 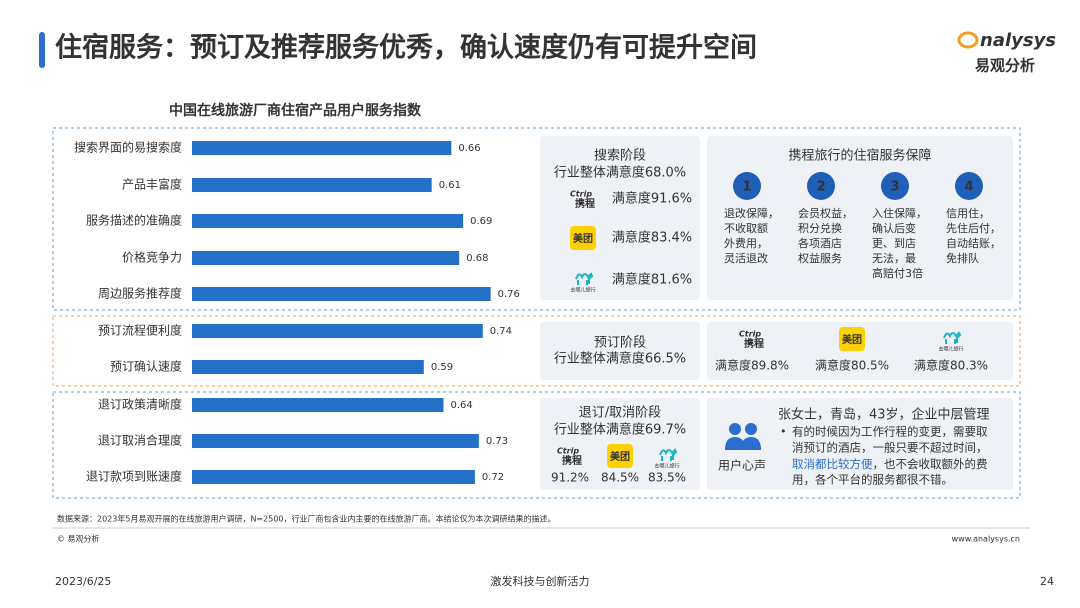 I want to click on quote-line: 消预订的酒店，一般只要不超过时间，, so click(x=890, y=448).